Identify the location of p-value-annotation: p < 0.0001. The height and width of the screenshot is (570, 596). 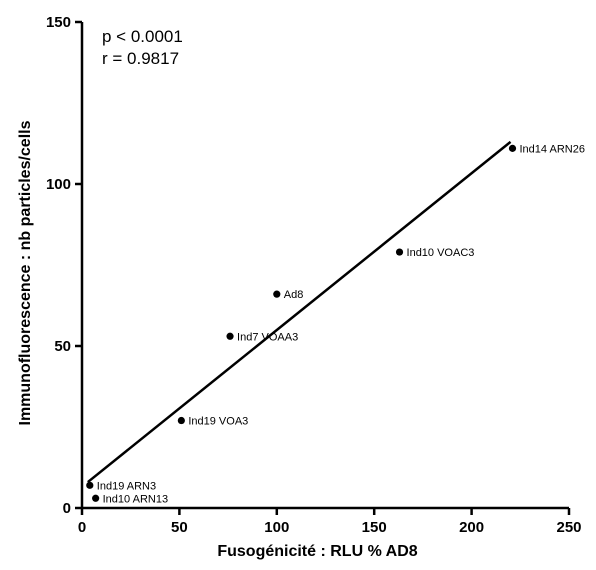
(142, 36).